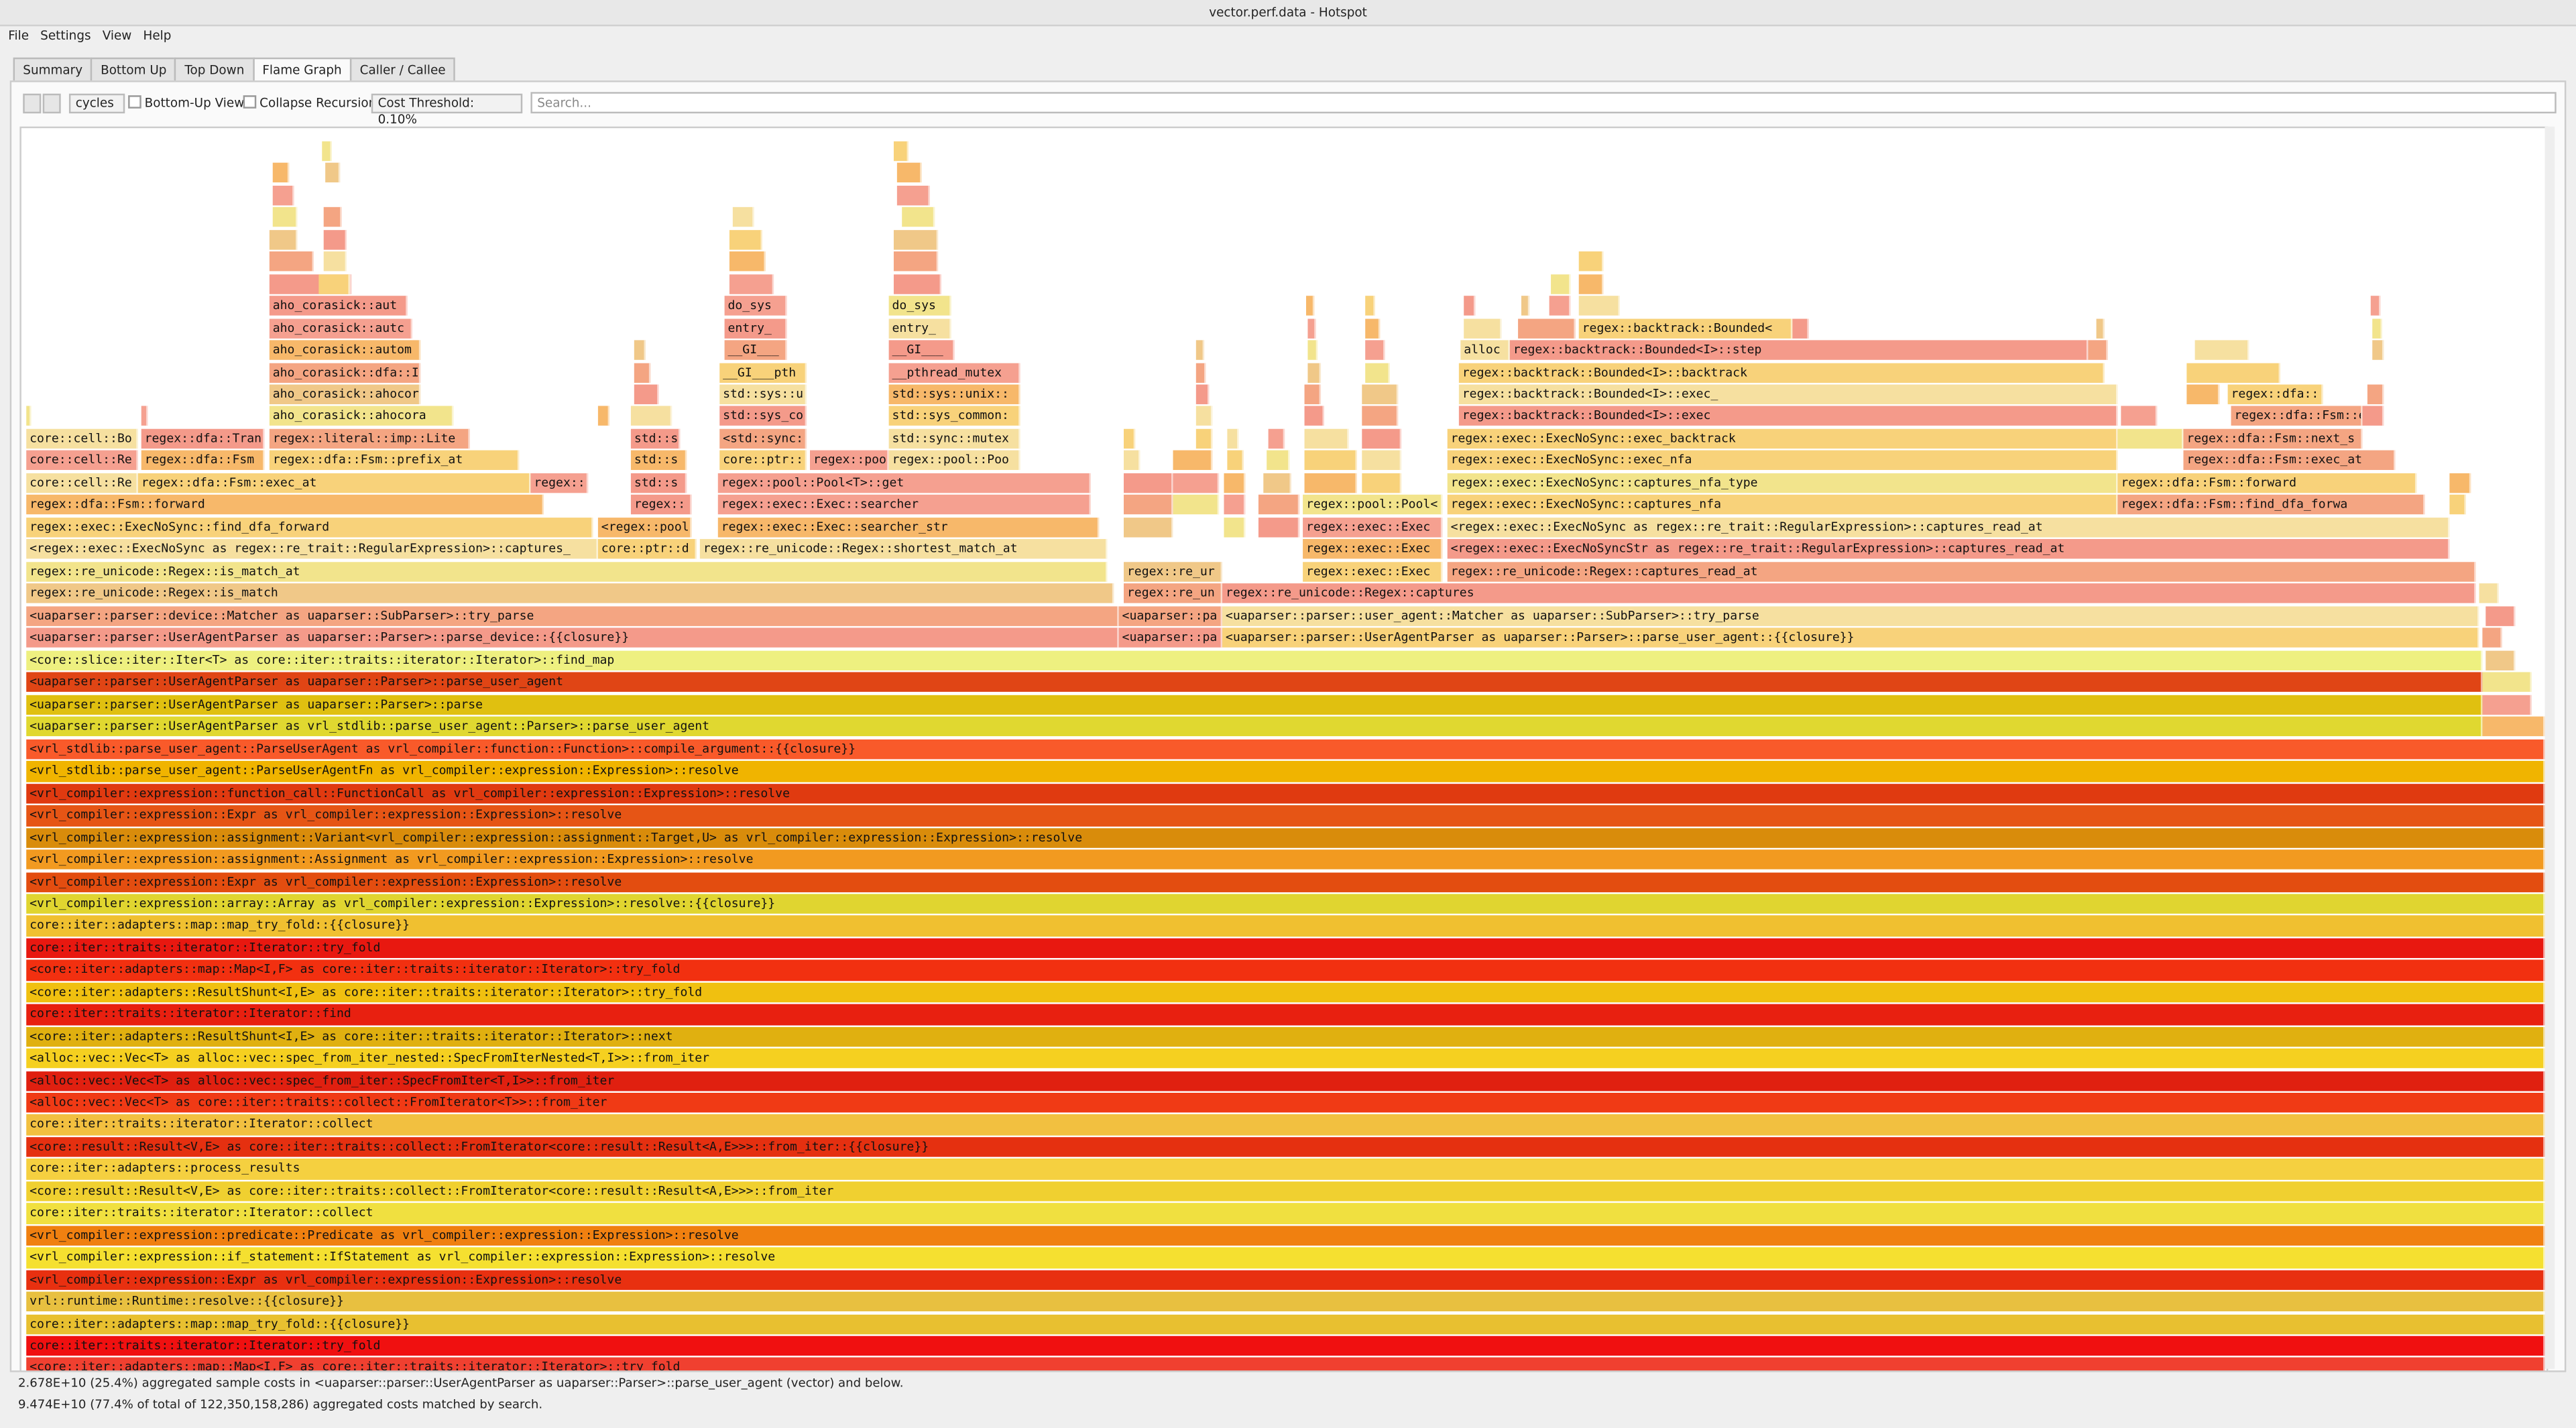 This screenshot has height=1428, width=2576. I want to click on threshold-spinbox: Cost Threshold: 0.10%, so click(447, 110).